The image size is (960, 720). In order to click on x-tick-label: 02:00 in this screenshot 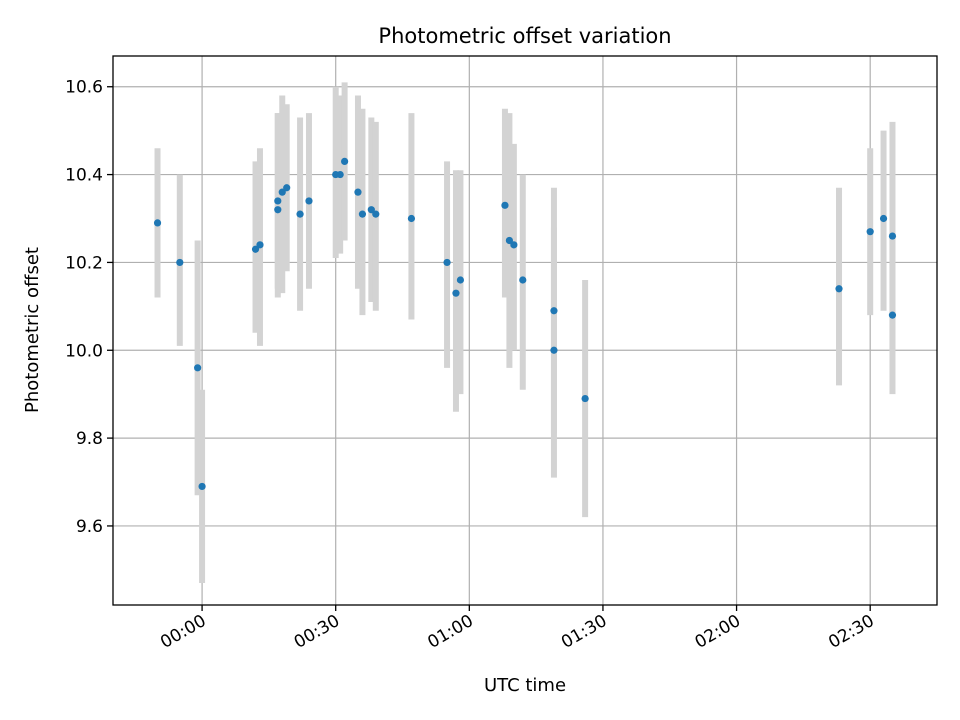, I will do `click(718, 632)`.